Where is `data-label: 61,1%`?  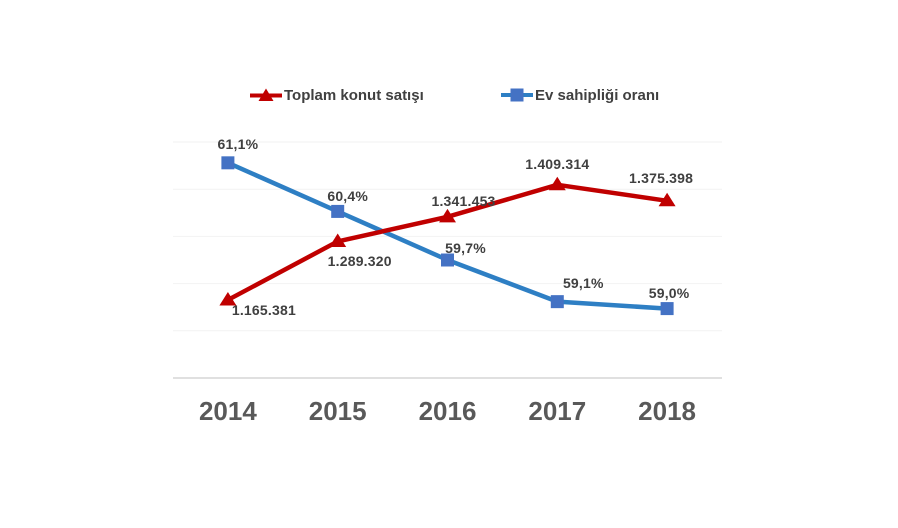
data-label: 61,1% is located at coordinates (238, 143).